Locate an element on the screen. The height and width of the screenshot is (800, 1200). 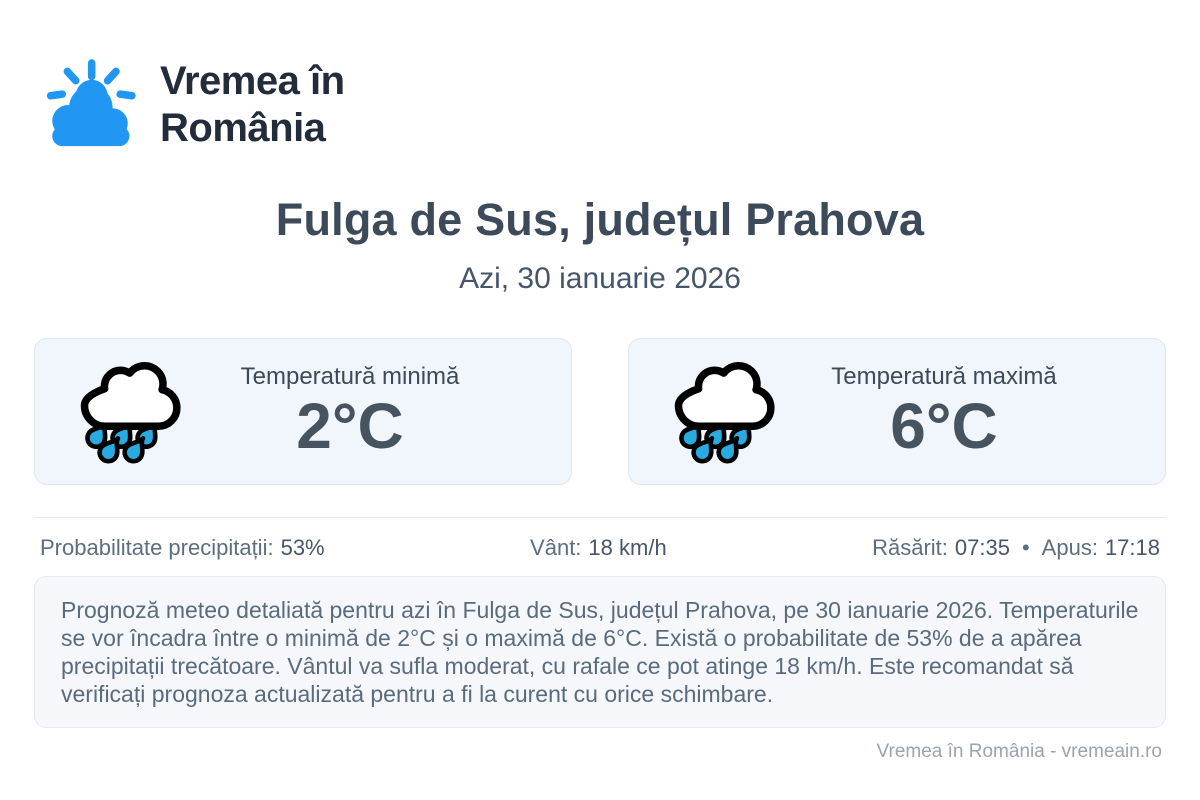
page-subtitle: Azi, 30 ianuarie 2026 is located at coordinates (600, 278).